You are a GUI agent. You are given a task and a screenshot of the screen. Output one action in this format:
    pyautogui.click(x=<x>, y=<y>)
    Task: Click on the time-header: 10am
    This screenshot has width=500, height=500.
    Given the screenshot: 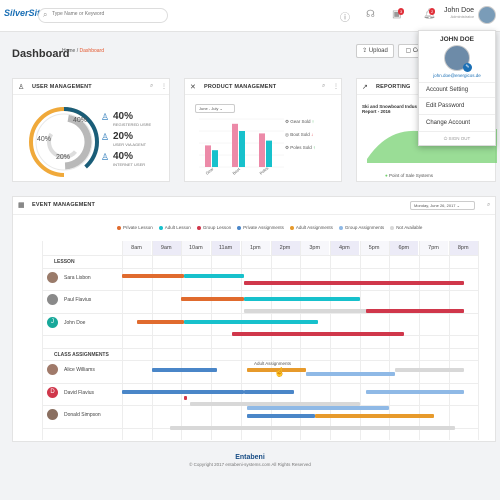 What is the action you would take?
    pyautogui.click(x=196, y=248)
    